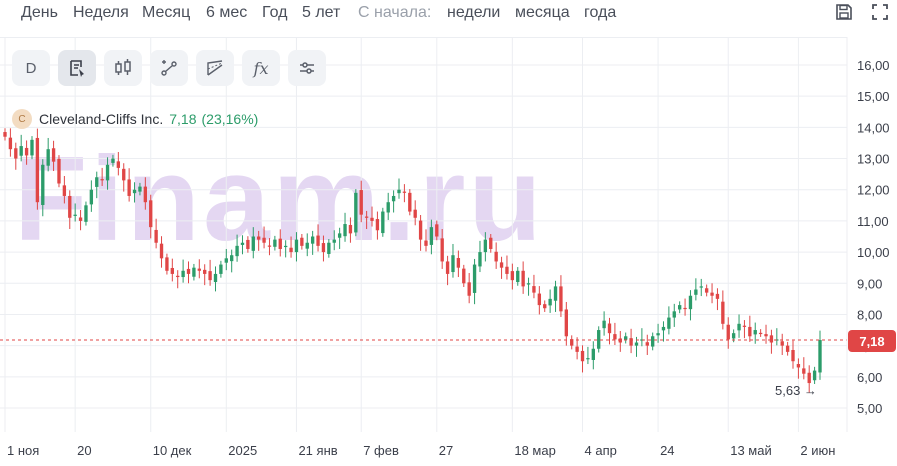  What do you see at coordinates (101, 119) in the screenshot?
I see `instrument-name: Cleveland-Cliffs Inc.` at bounding box center [101, 119].